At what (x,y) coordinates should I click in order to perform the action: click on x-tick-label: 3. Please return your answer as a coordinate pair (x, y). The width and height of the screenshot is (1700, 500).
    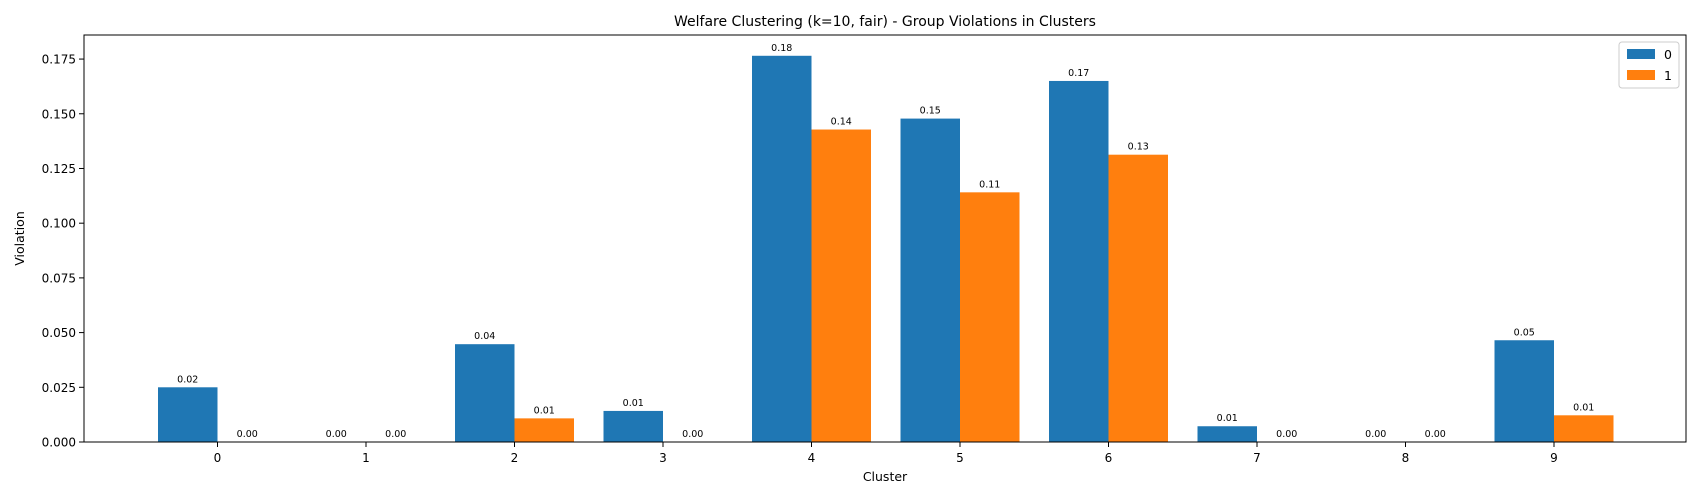
    Looking at the image, I should click on (663, 458).